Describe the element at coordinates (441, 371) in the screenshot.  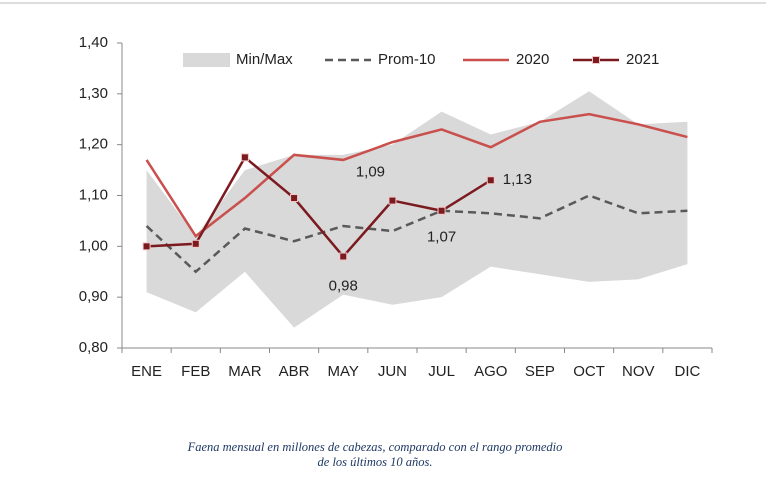
I see `x-tick-label: JUL` at that location.